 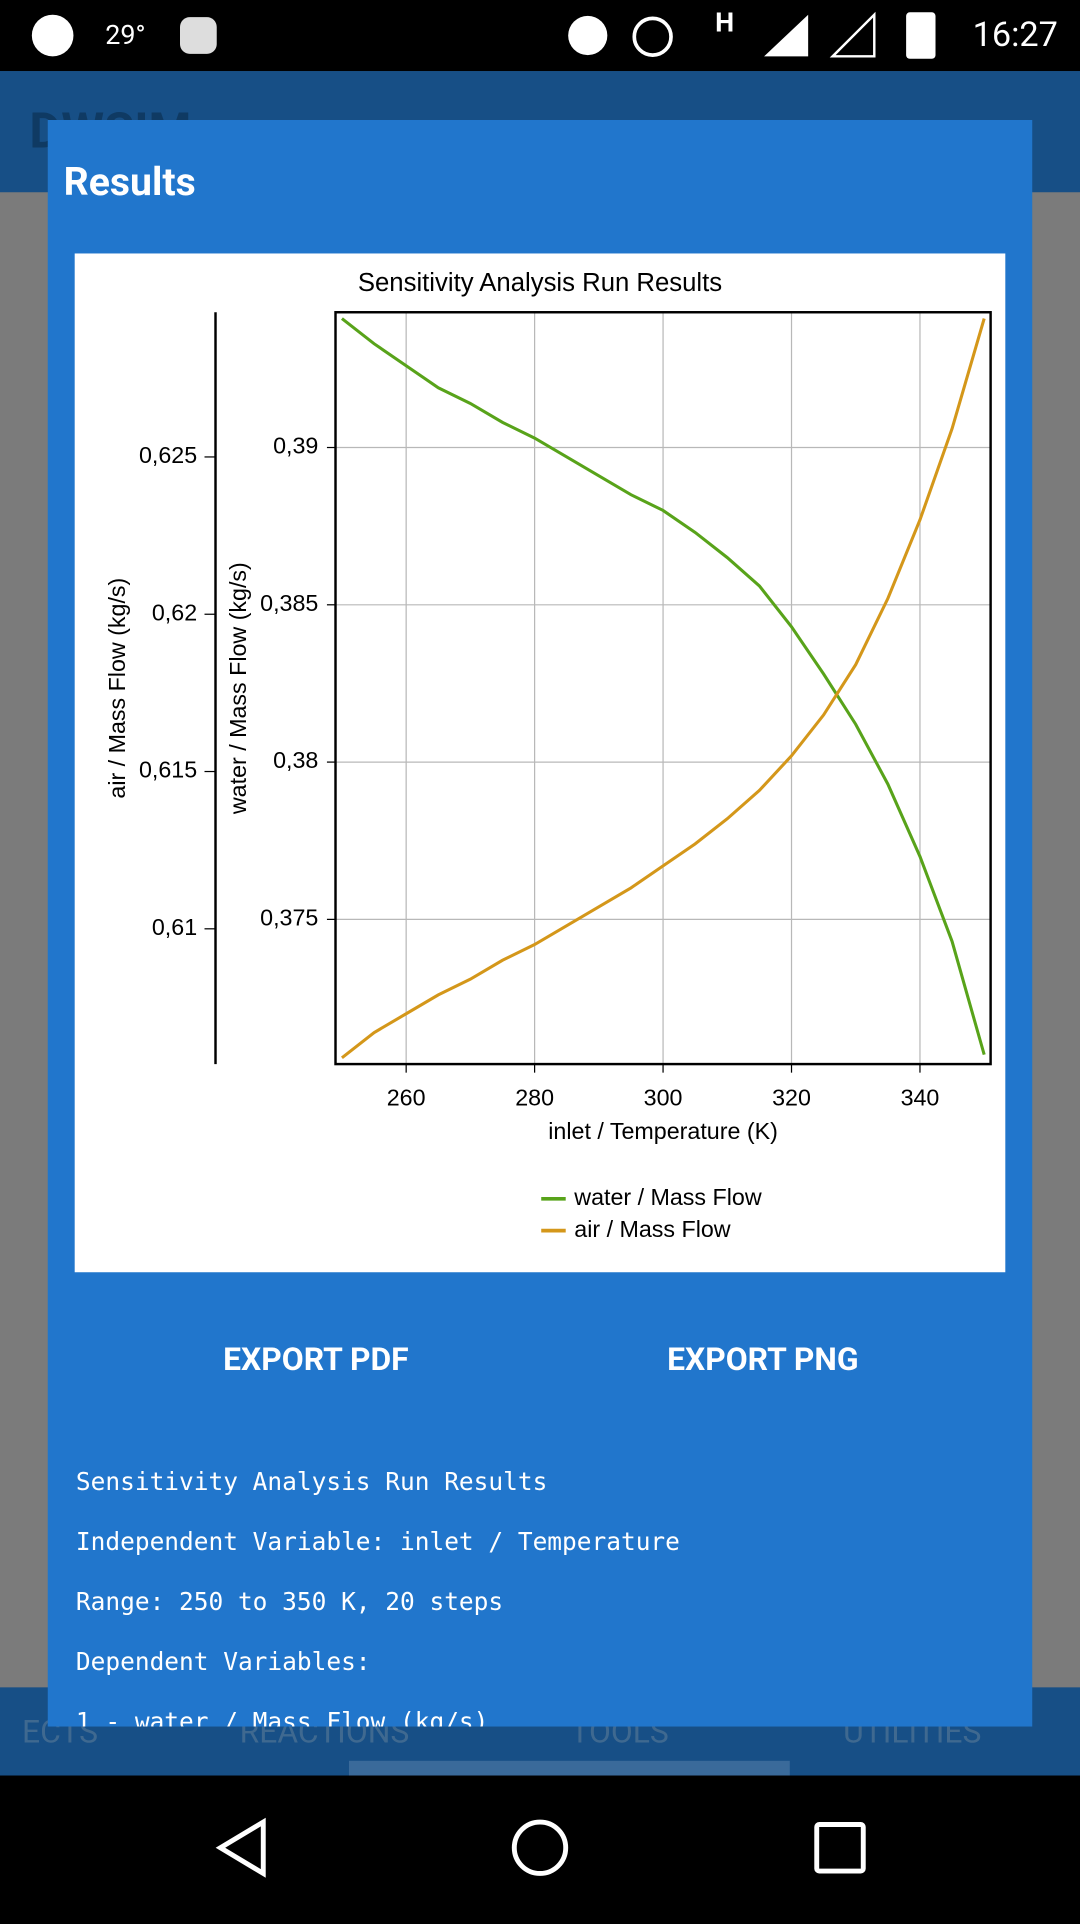 I want to click on y2-tick-label: 0,62, so click(x=174, y=612).